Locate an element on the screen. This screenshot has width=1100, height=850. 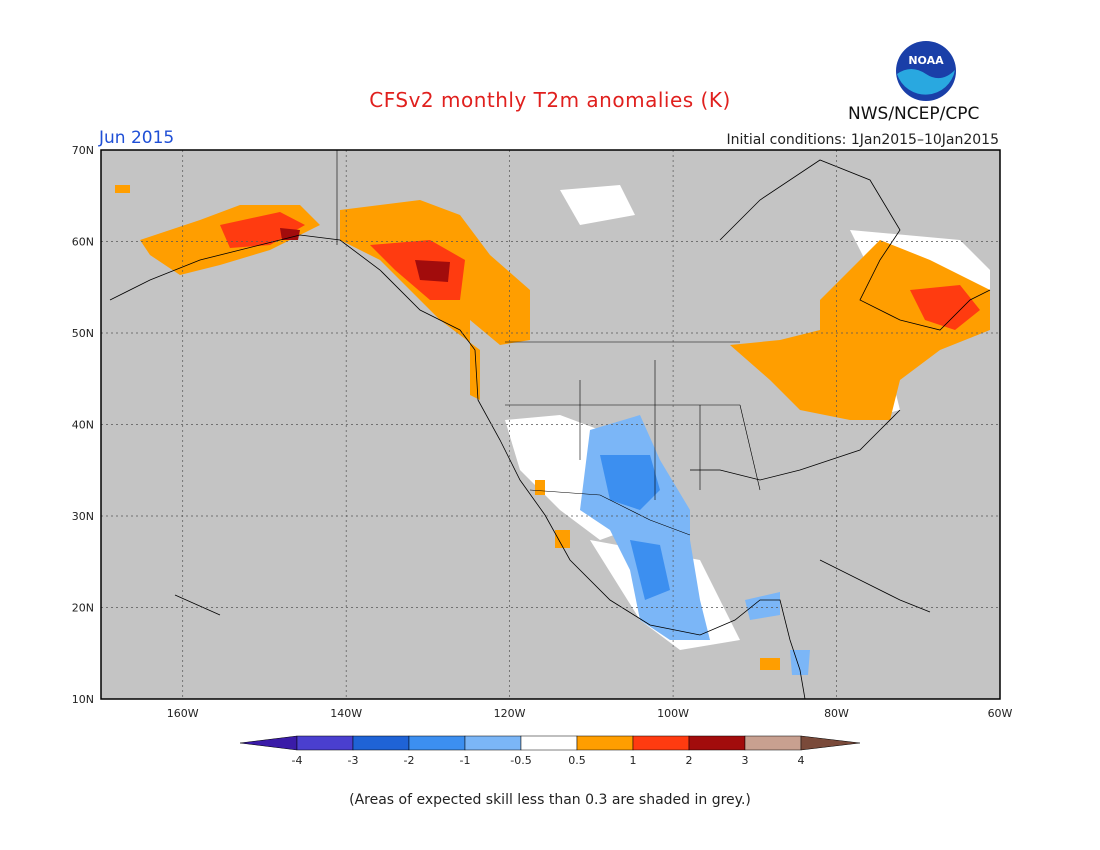
colorbar-tick-label: -3 is located at coordinates (353, 760).